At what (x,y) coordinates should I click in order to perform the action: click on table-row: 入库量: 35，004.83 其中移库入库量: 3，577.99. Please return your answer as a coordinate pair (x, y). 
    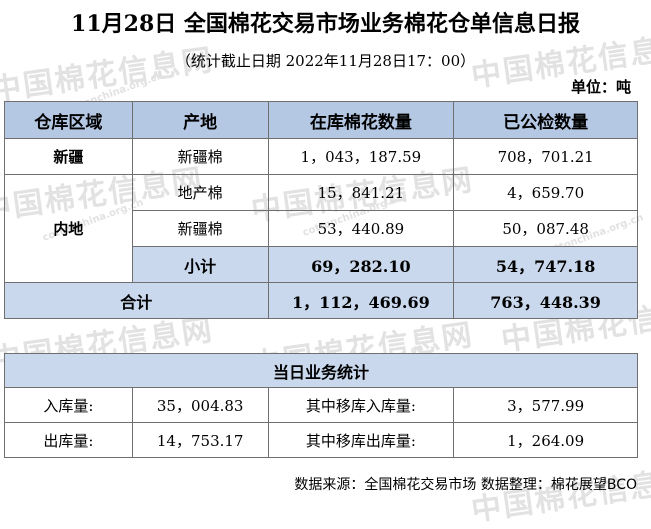
    Looking at the image, I should click on (321, 405).